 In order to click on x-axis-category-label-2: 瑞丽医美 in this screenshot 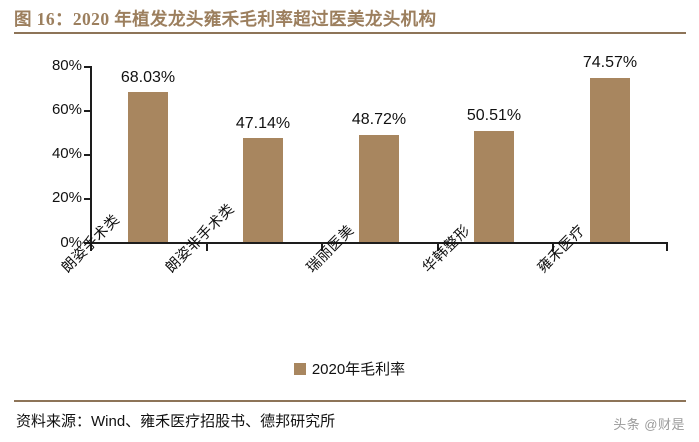, I will do `click(330, 249)`.